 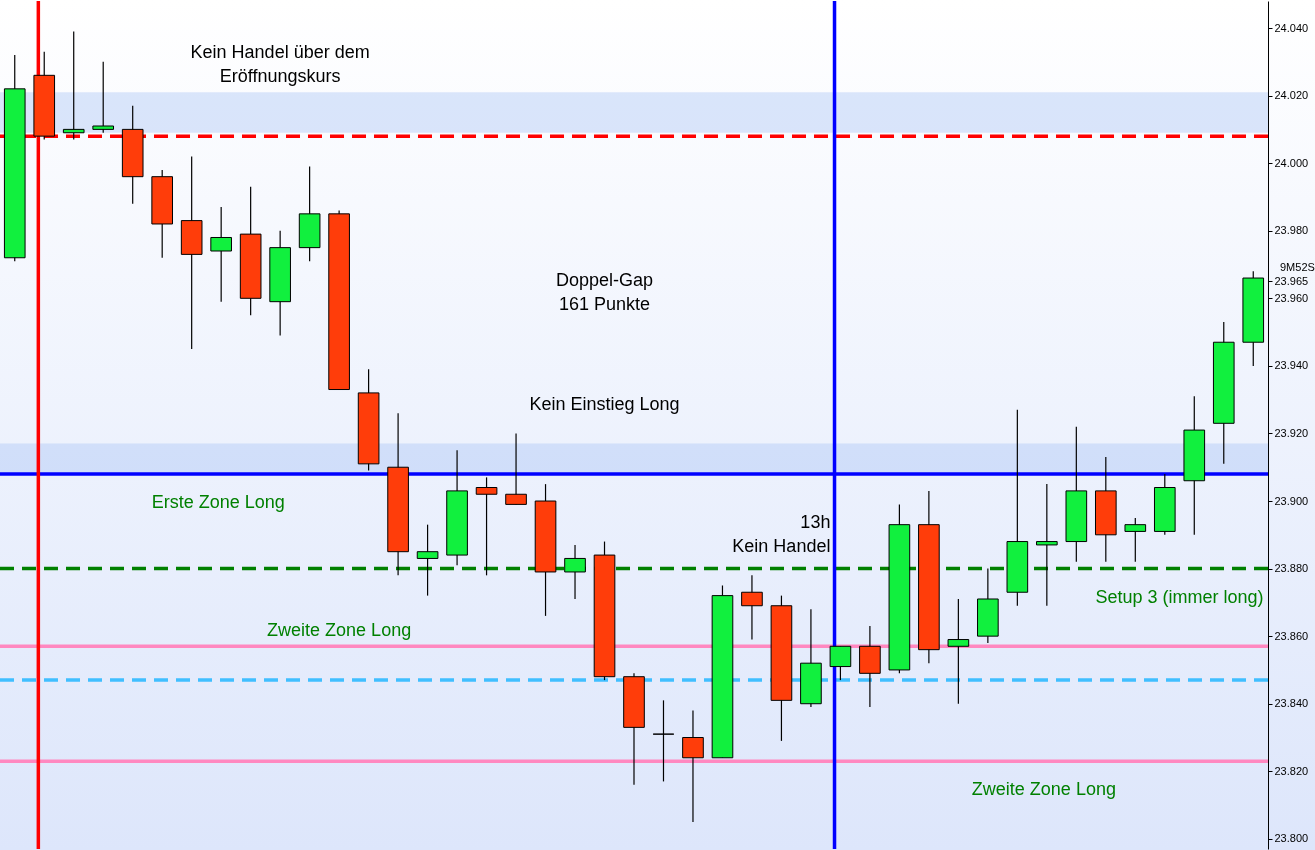 I want to click on y-tick-label: 23.980, so click(x=1291, y=230).